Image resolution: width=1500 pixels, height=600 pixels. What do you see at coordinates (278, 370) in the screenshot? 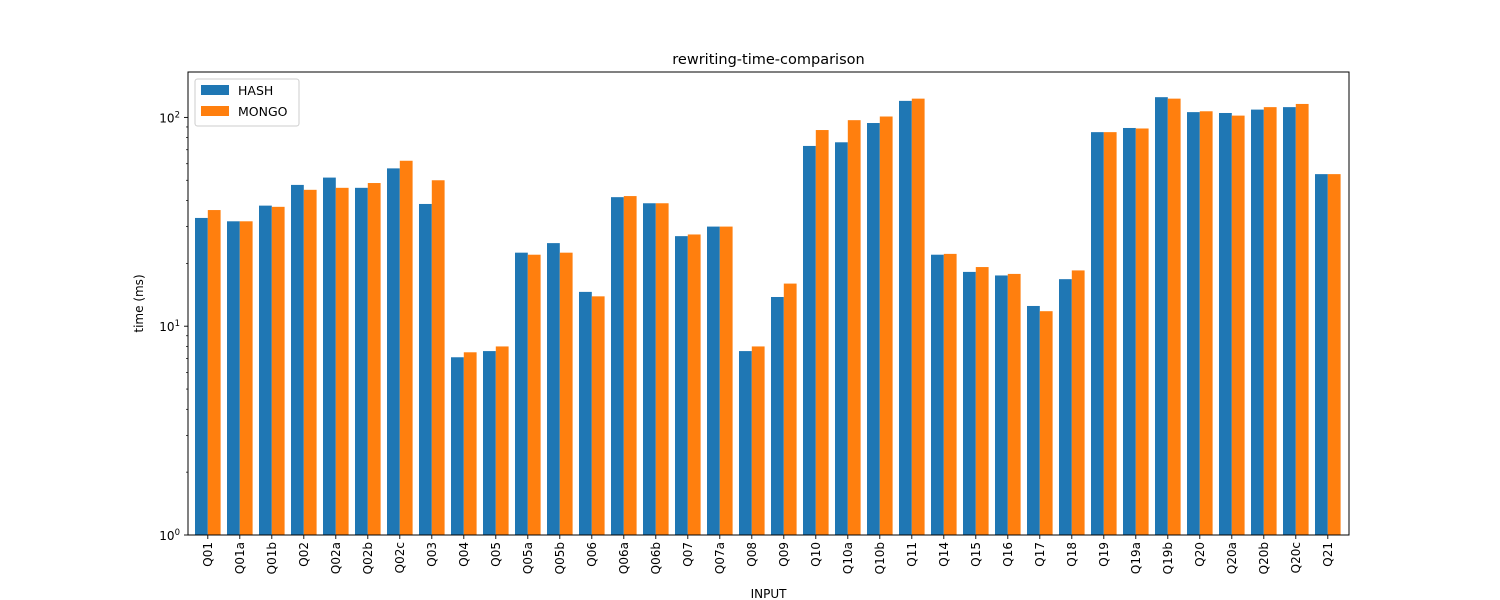
I see `bar-mongo-q01b` at bounding box center [278, 370].